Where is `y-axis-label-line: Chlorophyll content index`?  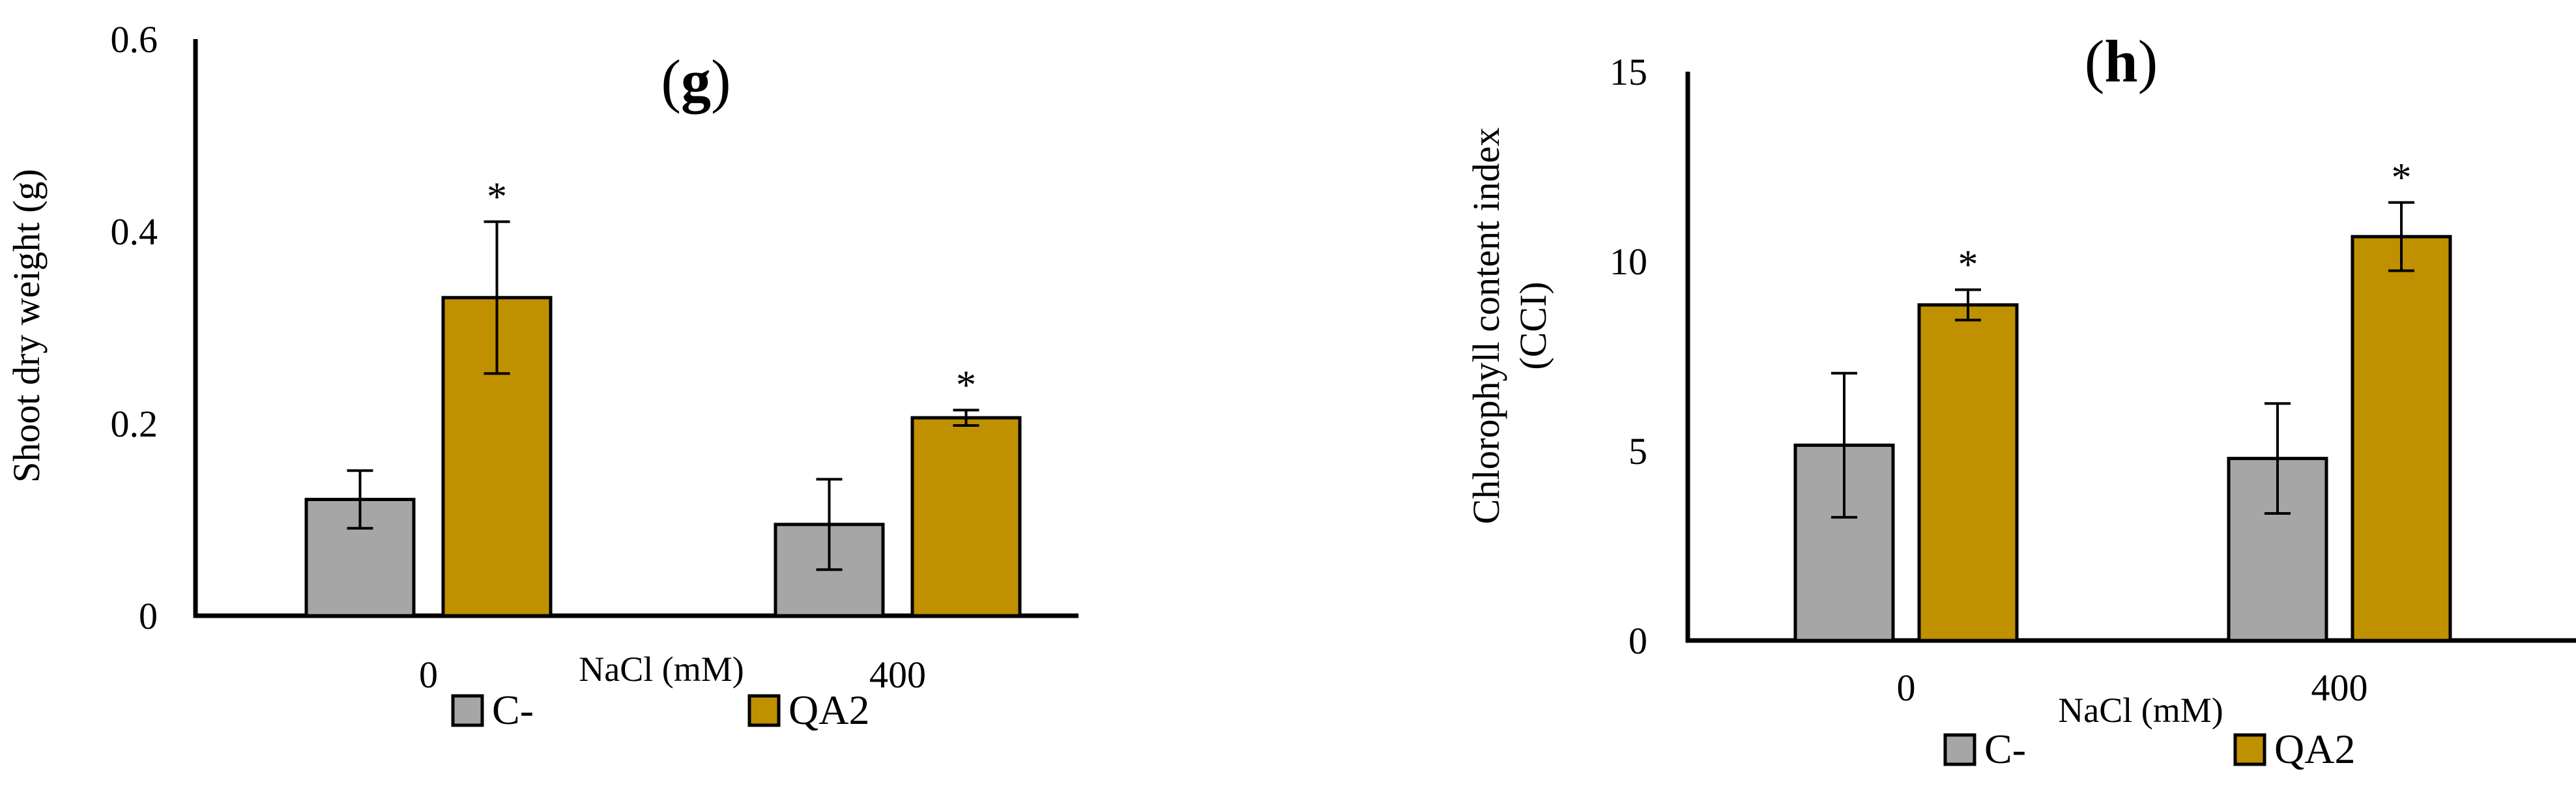
y-axis-label-line: Chlorophyll content index is located at coordinates (1486, 327).